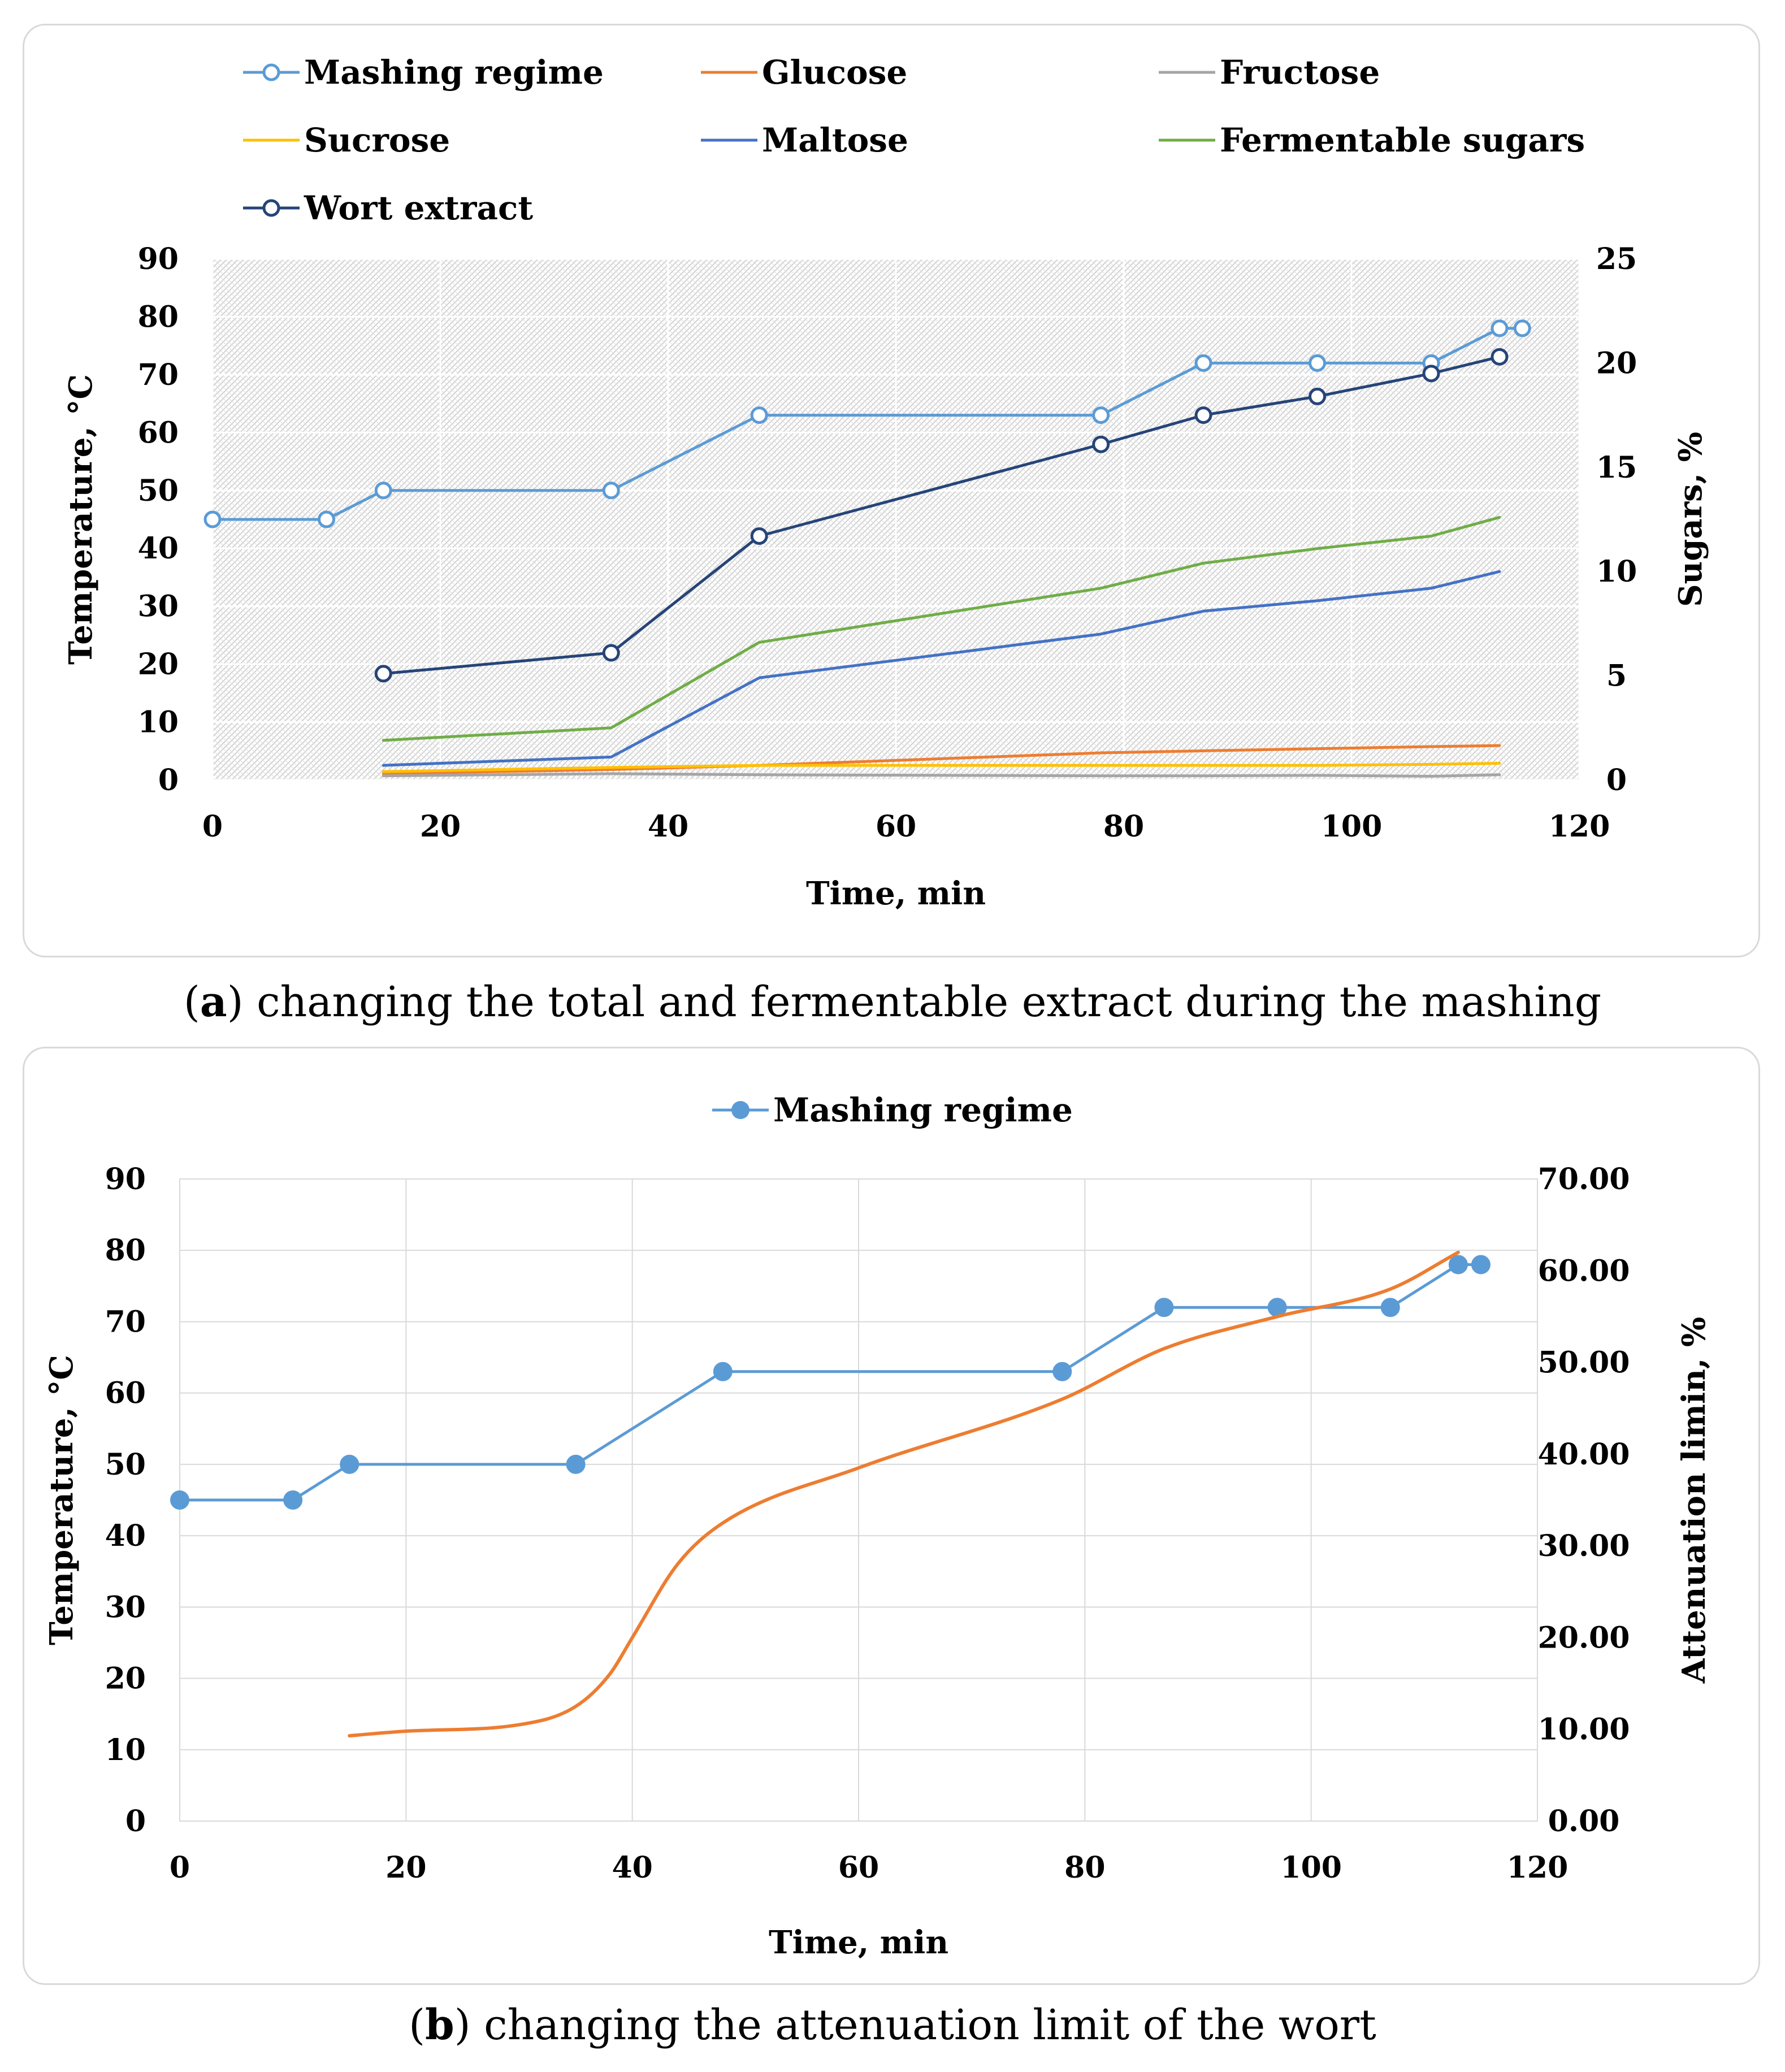 The height and width of the screenshot is (2072, 1785). I want to click on chart-a-x-tick-label: 20, so click(440, 826).